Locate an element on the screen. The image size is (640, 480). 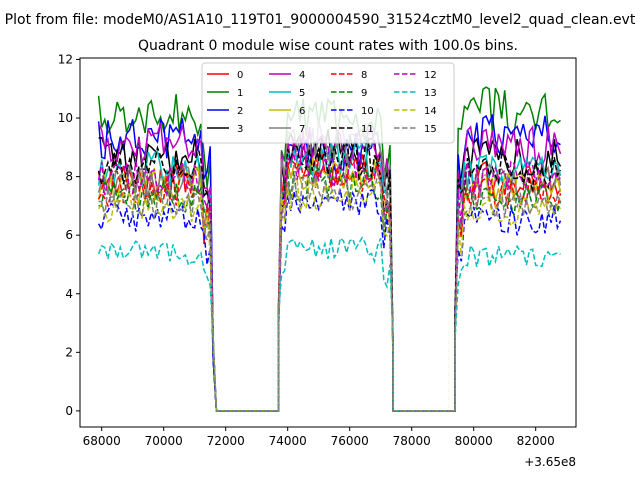
legend-label-5: 5 is located at coordinates (302, 93).